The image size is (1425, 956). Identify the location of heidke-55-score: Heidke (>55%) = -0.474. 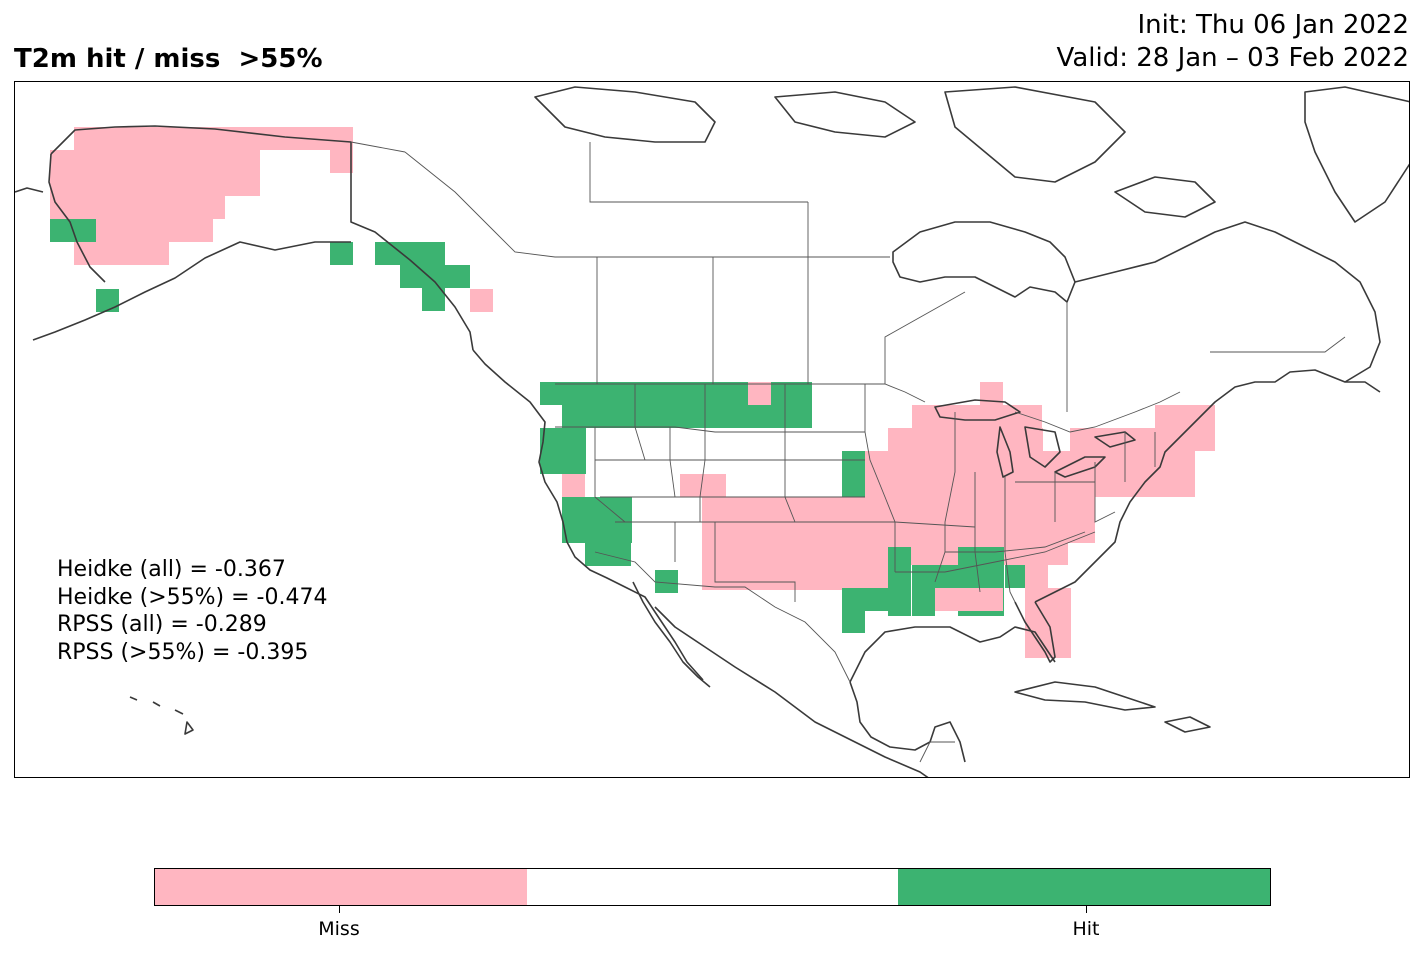
(192, 597).